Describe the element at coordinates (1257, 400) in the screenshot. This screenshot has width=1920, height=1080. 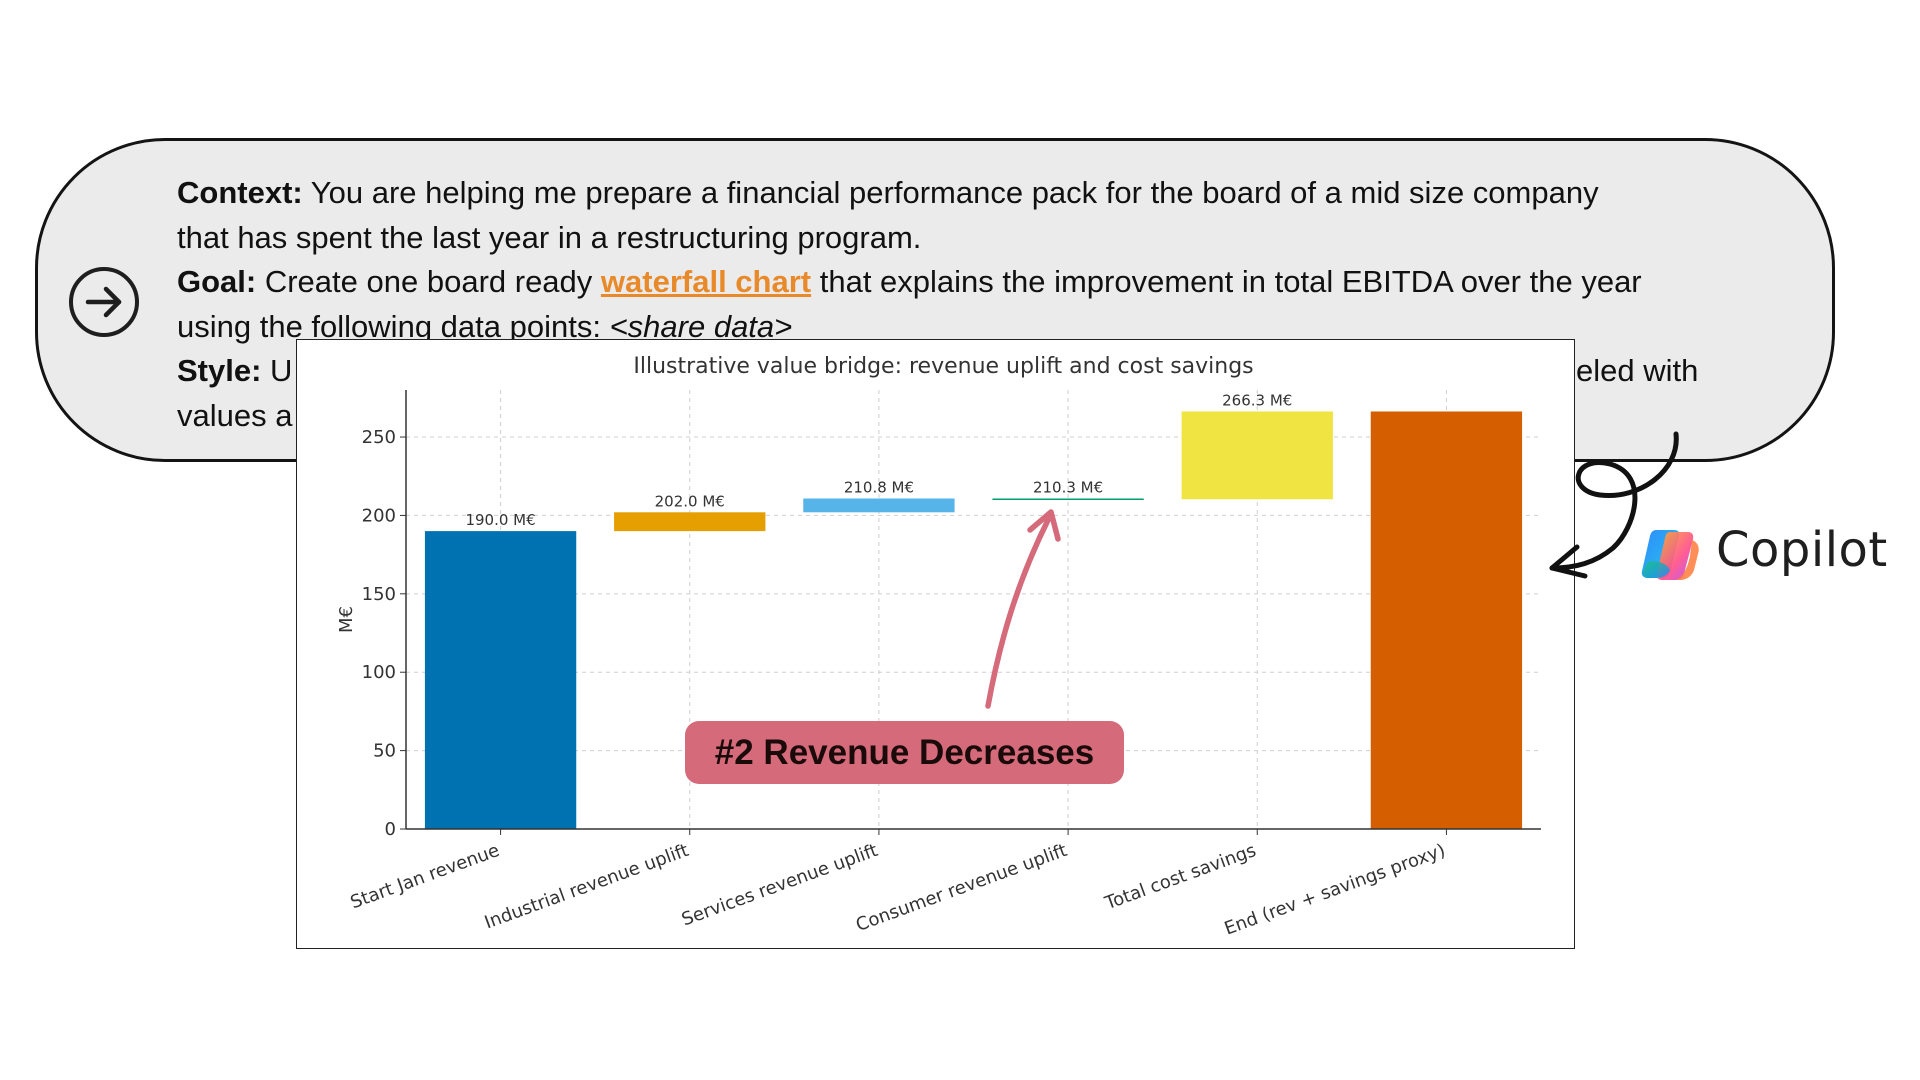
I see `bar-value-label: 266.3 M€` at that location.